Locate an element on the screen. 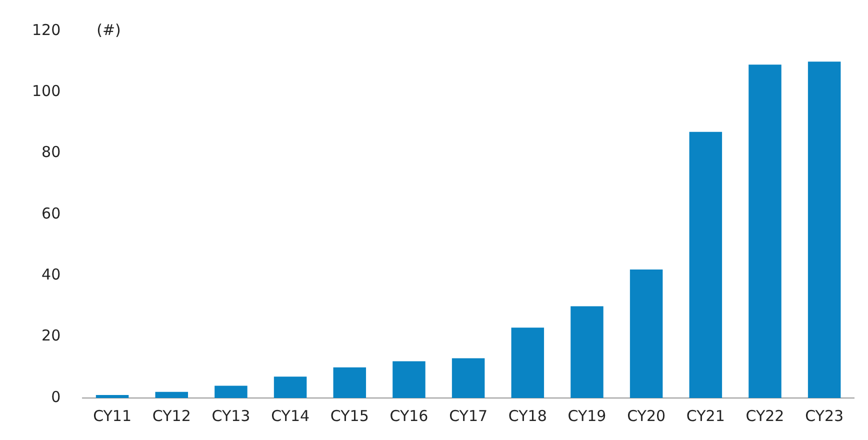  x-tick-label: CY22 is located at coordinates (765, 415).